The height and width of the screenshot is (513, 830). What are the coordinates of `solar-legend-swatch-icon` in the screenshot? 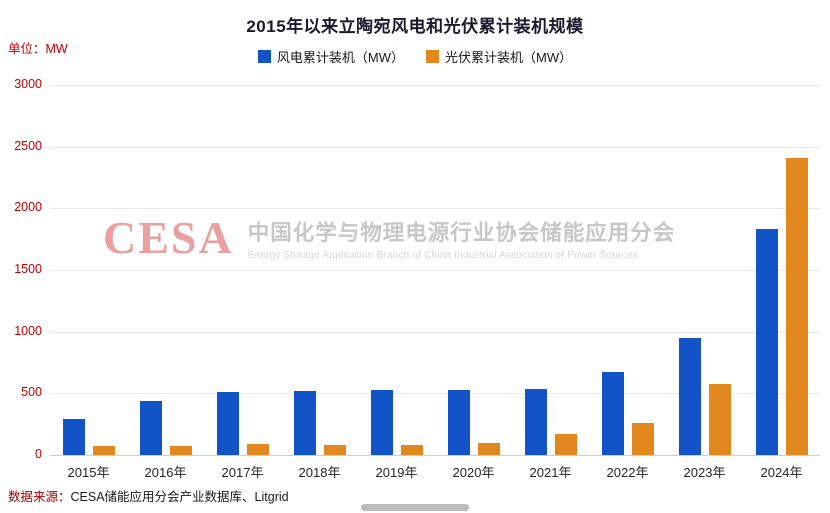 It's located at (432, 56).